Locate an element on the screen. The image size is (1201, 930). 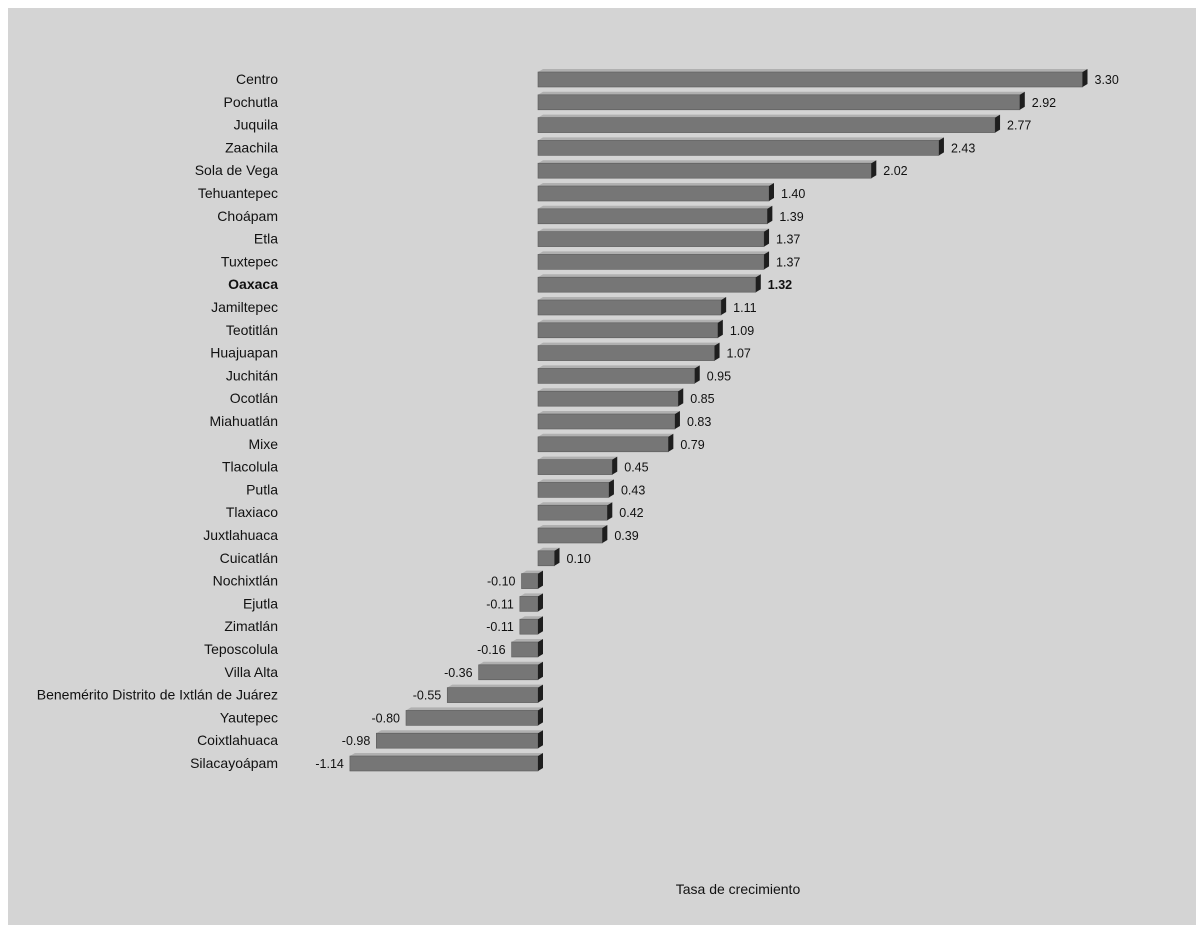
category-label-villa-alta: Villa Alta is located at coordinates (252, 672).